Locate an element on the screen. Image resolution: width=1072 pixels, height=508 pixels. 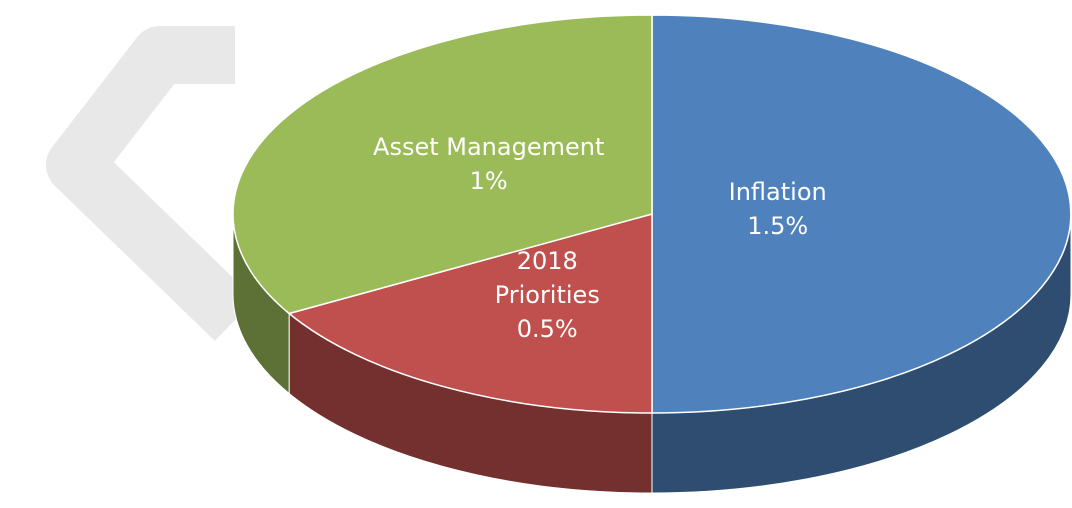
slice-value: 0.5% is located at coordinates (547, 329).